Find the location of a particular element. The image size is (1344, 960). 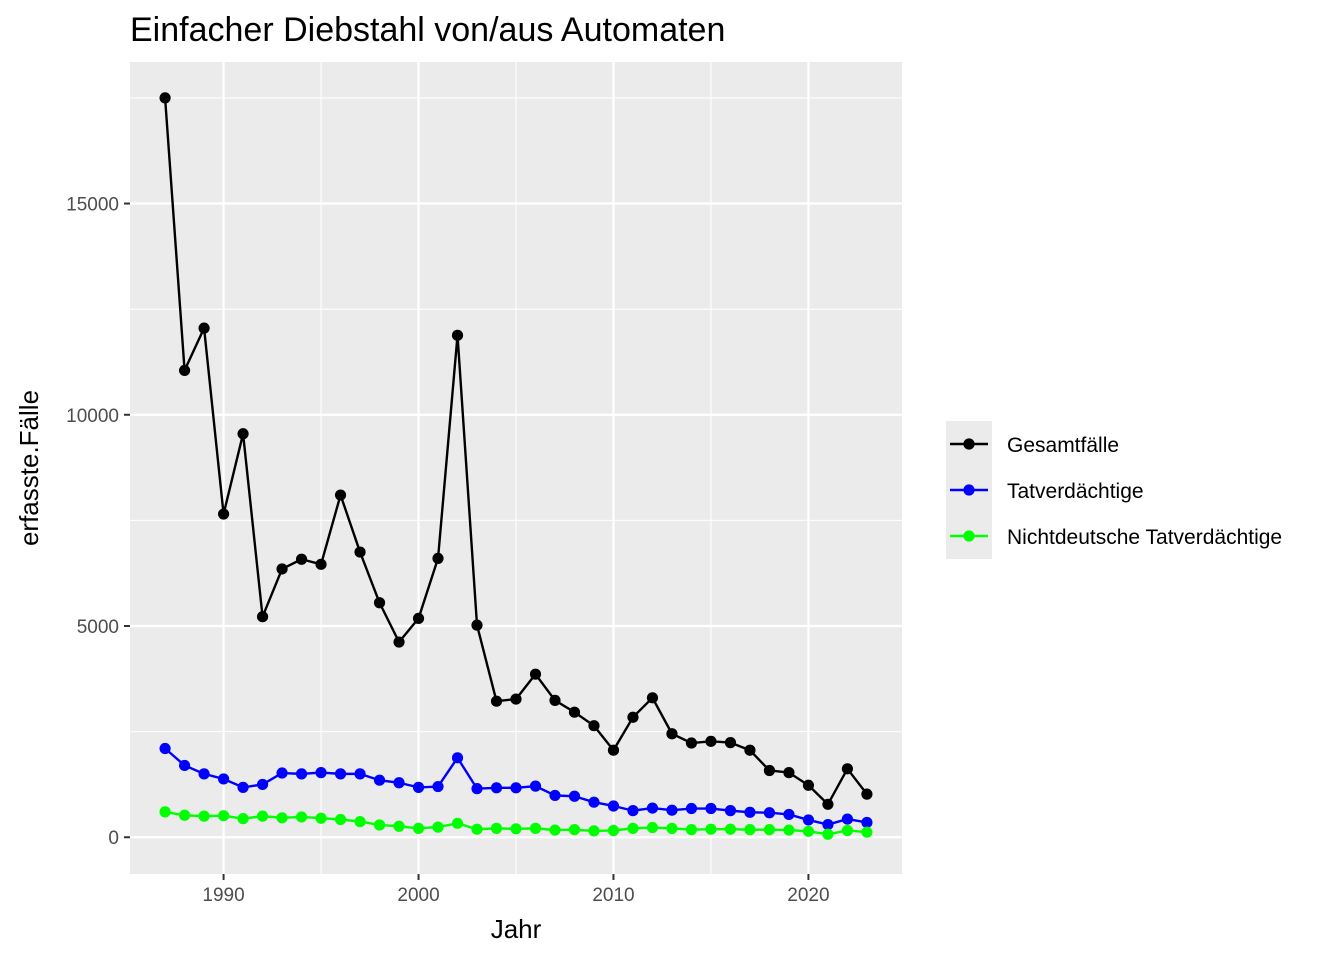

y-axis-title: erfasste.Fälle is located at coordinates (29, 468).